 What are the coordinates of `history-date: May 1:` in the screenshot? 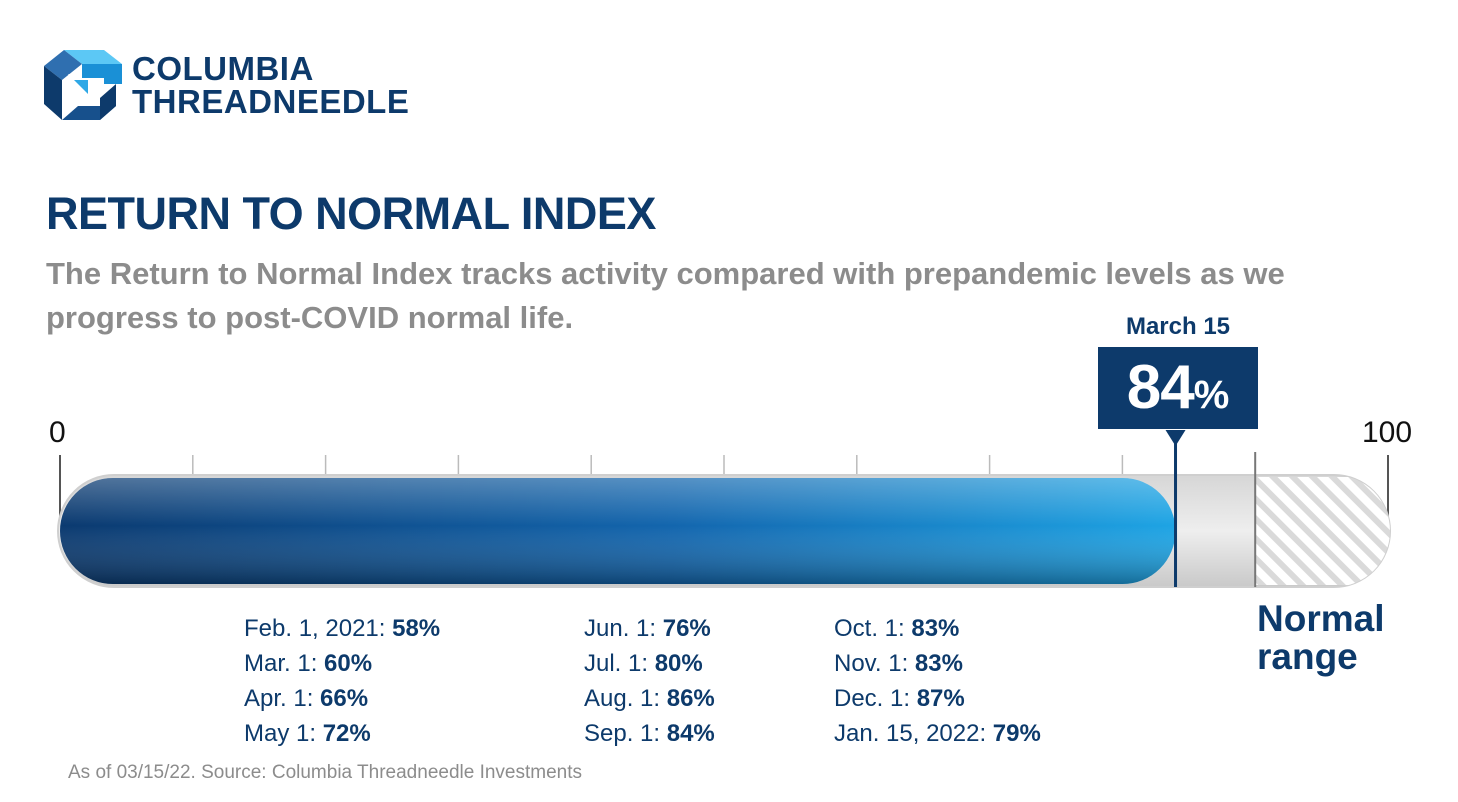 It's located at (283, 733).